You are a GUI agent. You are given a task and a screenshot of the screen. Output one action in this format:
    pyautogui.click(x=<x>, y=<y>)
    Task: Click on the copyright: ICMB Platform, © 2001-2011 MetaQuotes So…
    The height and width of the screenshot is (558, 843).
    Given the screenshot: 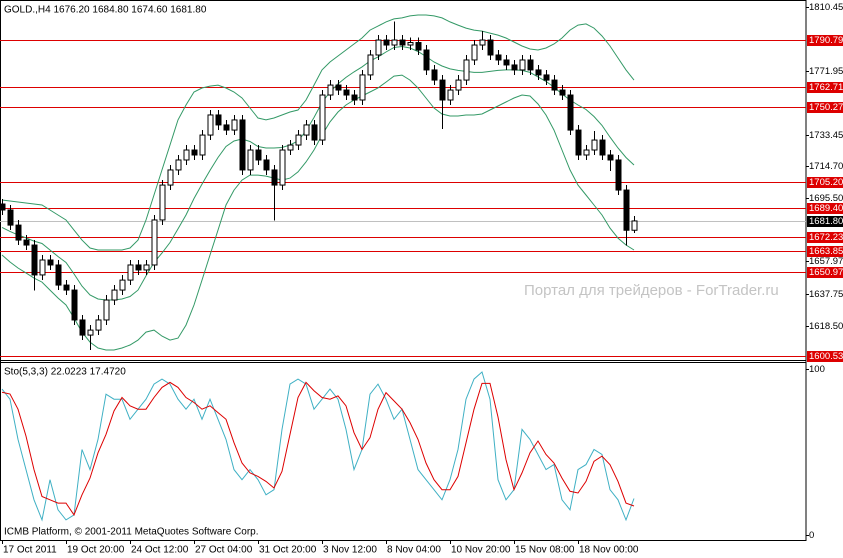 What is the action you would take?
    pyautogui.click(x=131, y=532)
    